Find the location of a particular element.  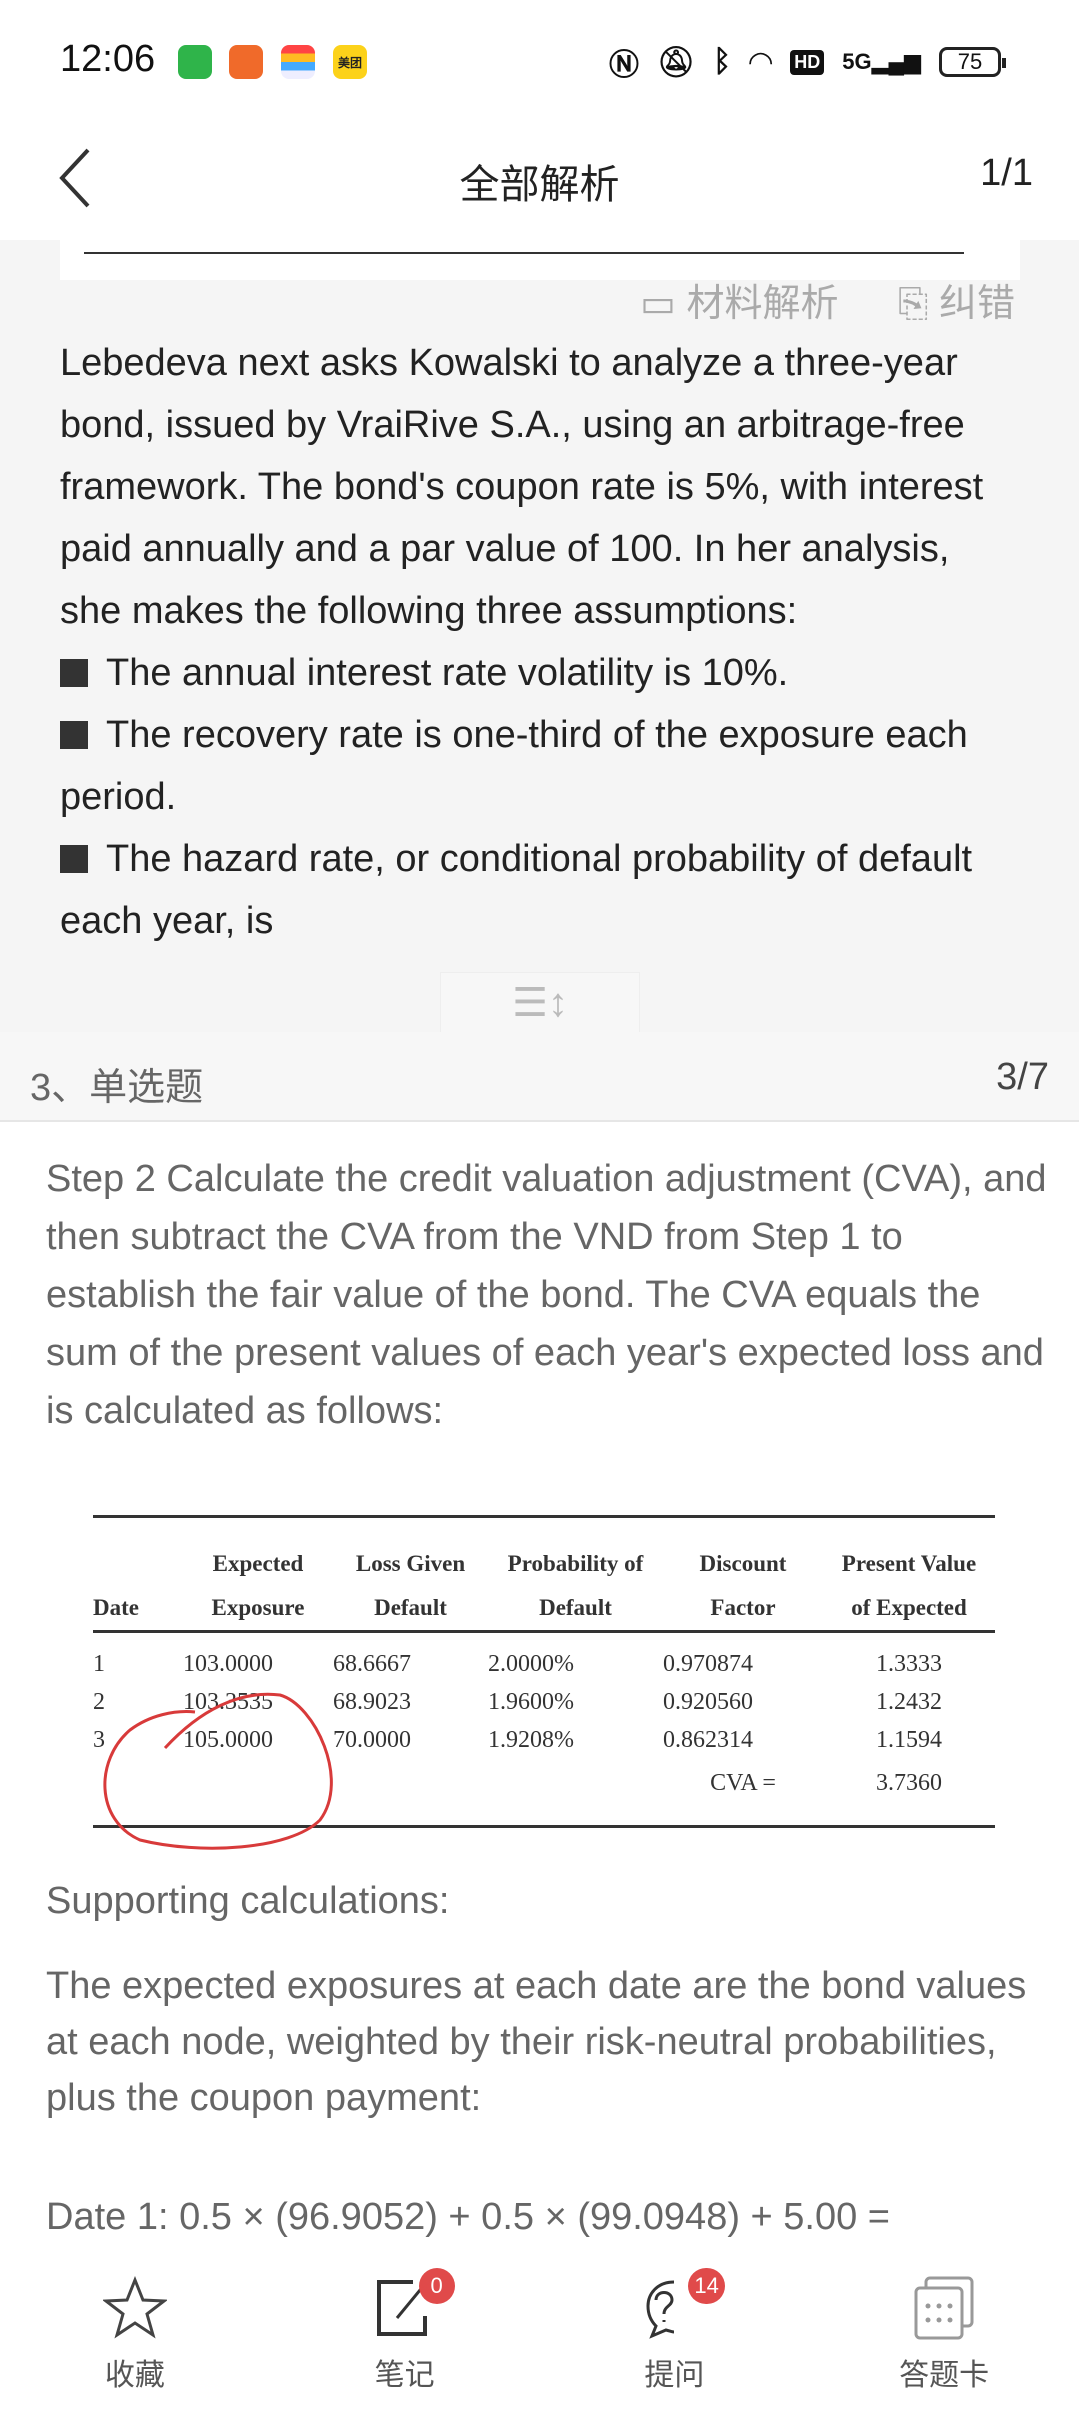

cva-label: CVA = is located at coordinates (743, 1782).